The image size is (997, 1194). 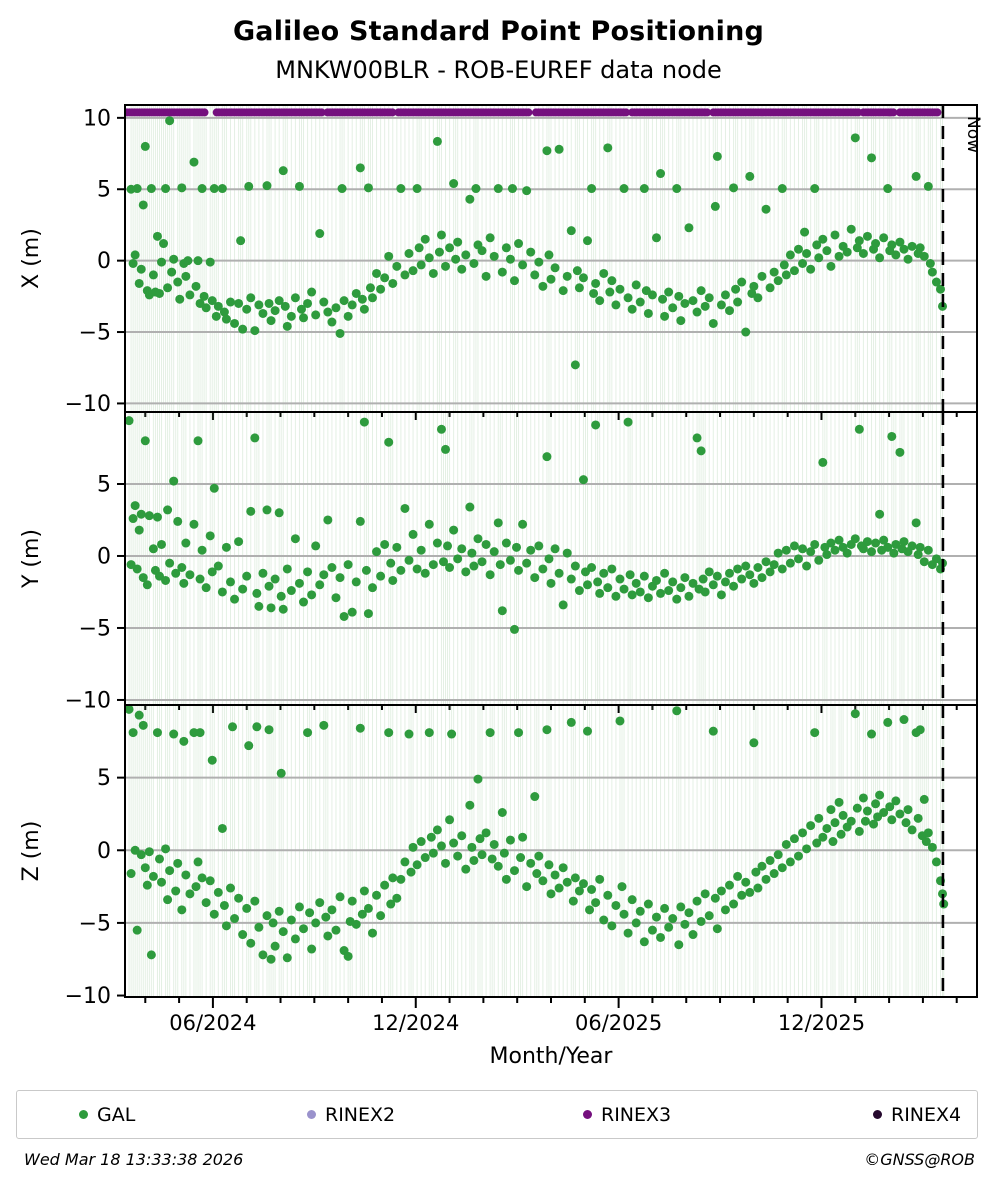 What do you see at coordinates (31, 258) in the screenshot?
I see `y-axis-label-0: X (m)` at bounding box center [31, 258].